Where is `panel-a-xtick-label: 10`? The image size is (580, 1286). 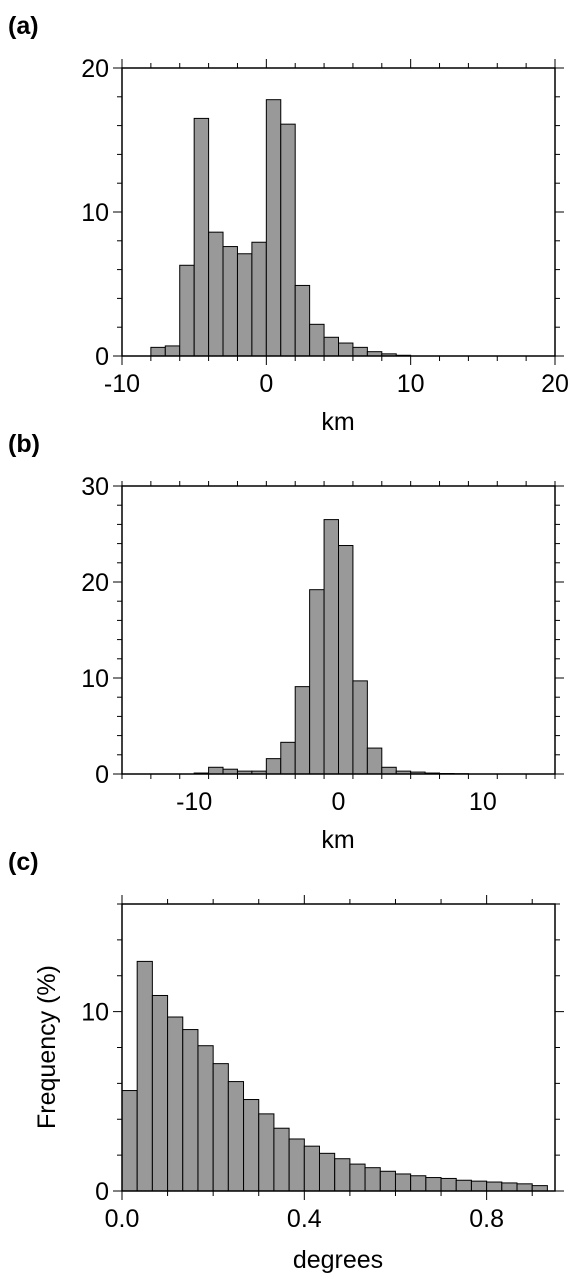
panel-a-xtick-label: 10 is located at coordinates (411, 384).